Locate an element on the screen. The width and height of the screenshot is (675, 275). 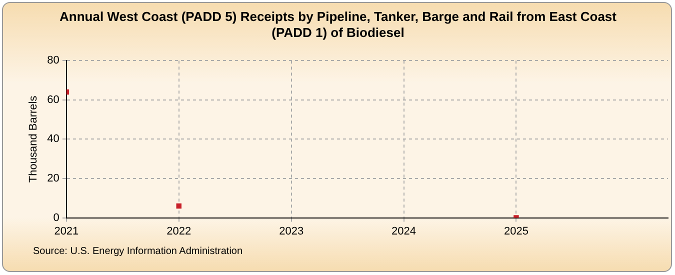
y-tick-label: 60 is located at coordinates (53, 100).